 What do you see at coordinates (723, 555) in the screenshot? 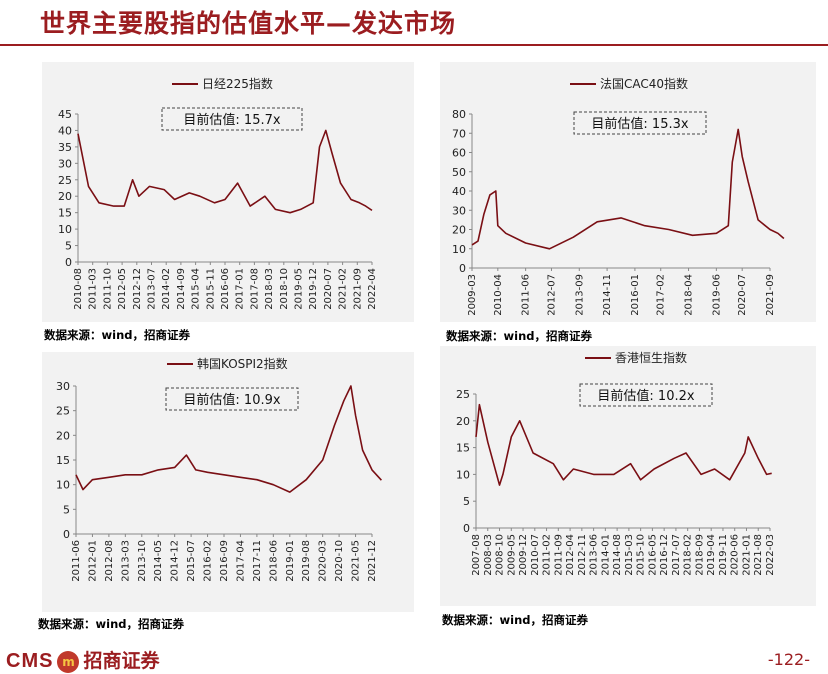
I see `x-tick-label: 2019-11` at bounding box center [723, 555].